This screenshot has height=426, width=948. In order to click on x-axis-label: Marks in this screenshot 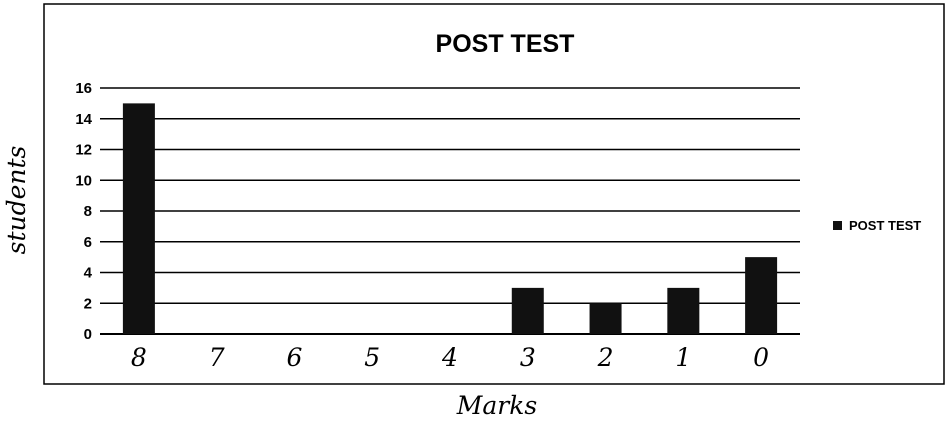, I will do `click(496, 405)`.